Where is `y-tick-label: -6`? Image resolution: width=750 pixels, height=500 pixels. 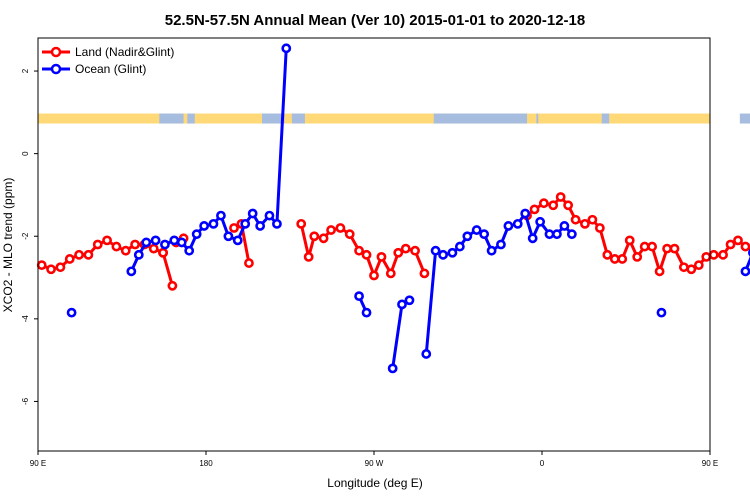
y-tick-label: -6 is located at coordinates (25, 401).